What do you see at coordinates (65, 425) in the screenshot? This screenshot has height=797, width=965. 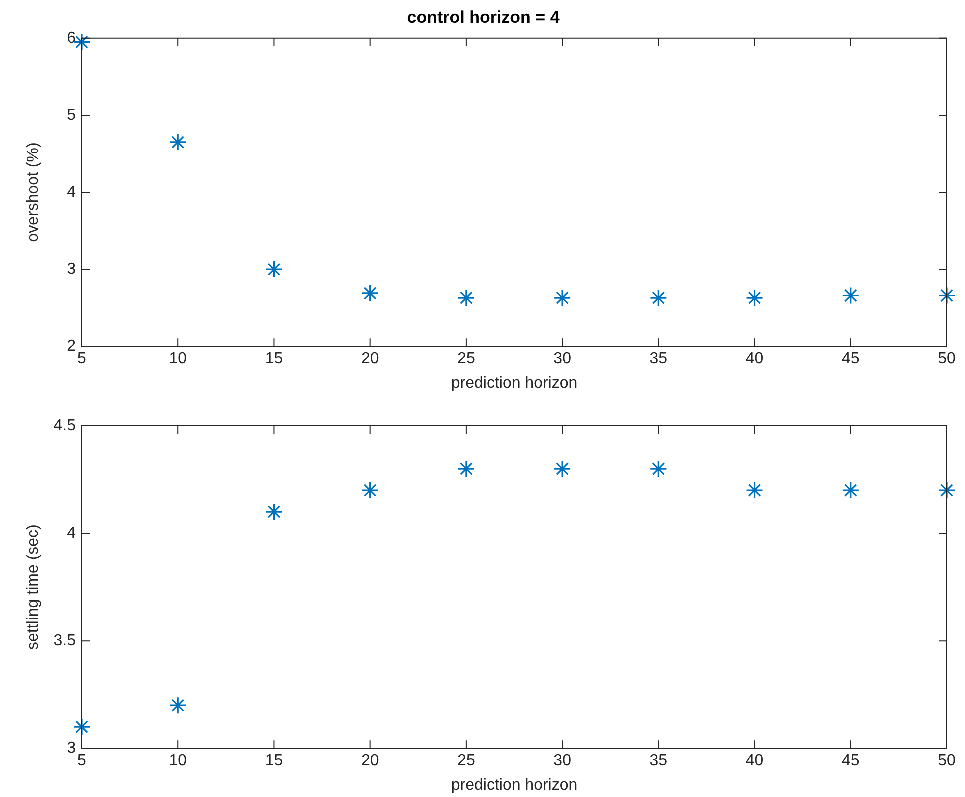 I see `y-tick-label: 4.5` at bounding box center [65, 425].